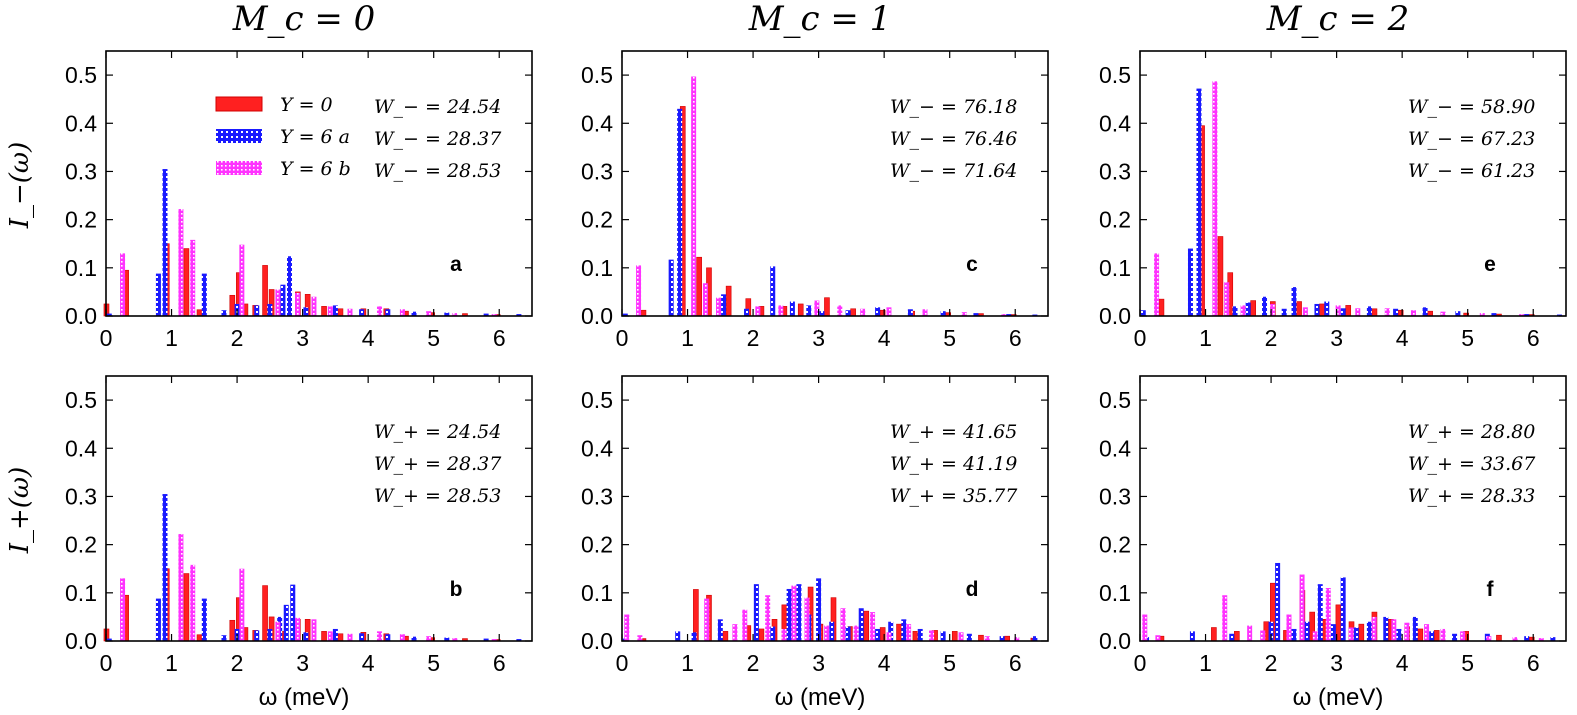  Describe the element at coordinates (1205, 338) in the screenshot. I see `xtick-label-e-1: 1` at that location.